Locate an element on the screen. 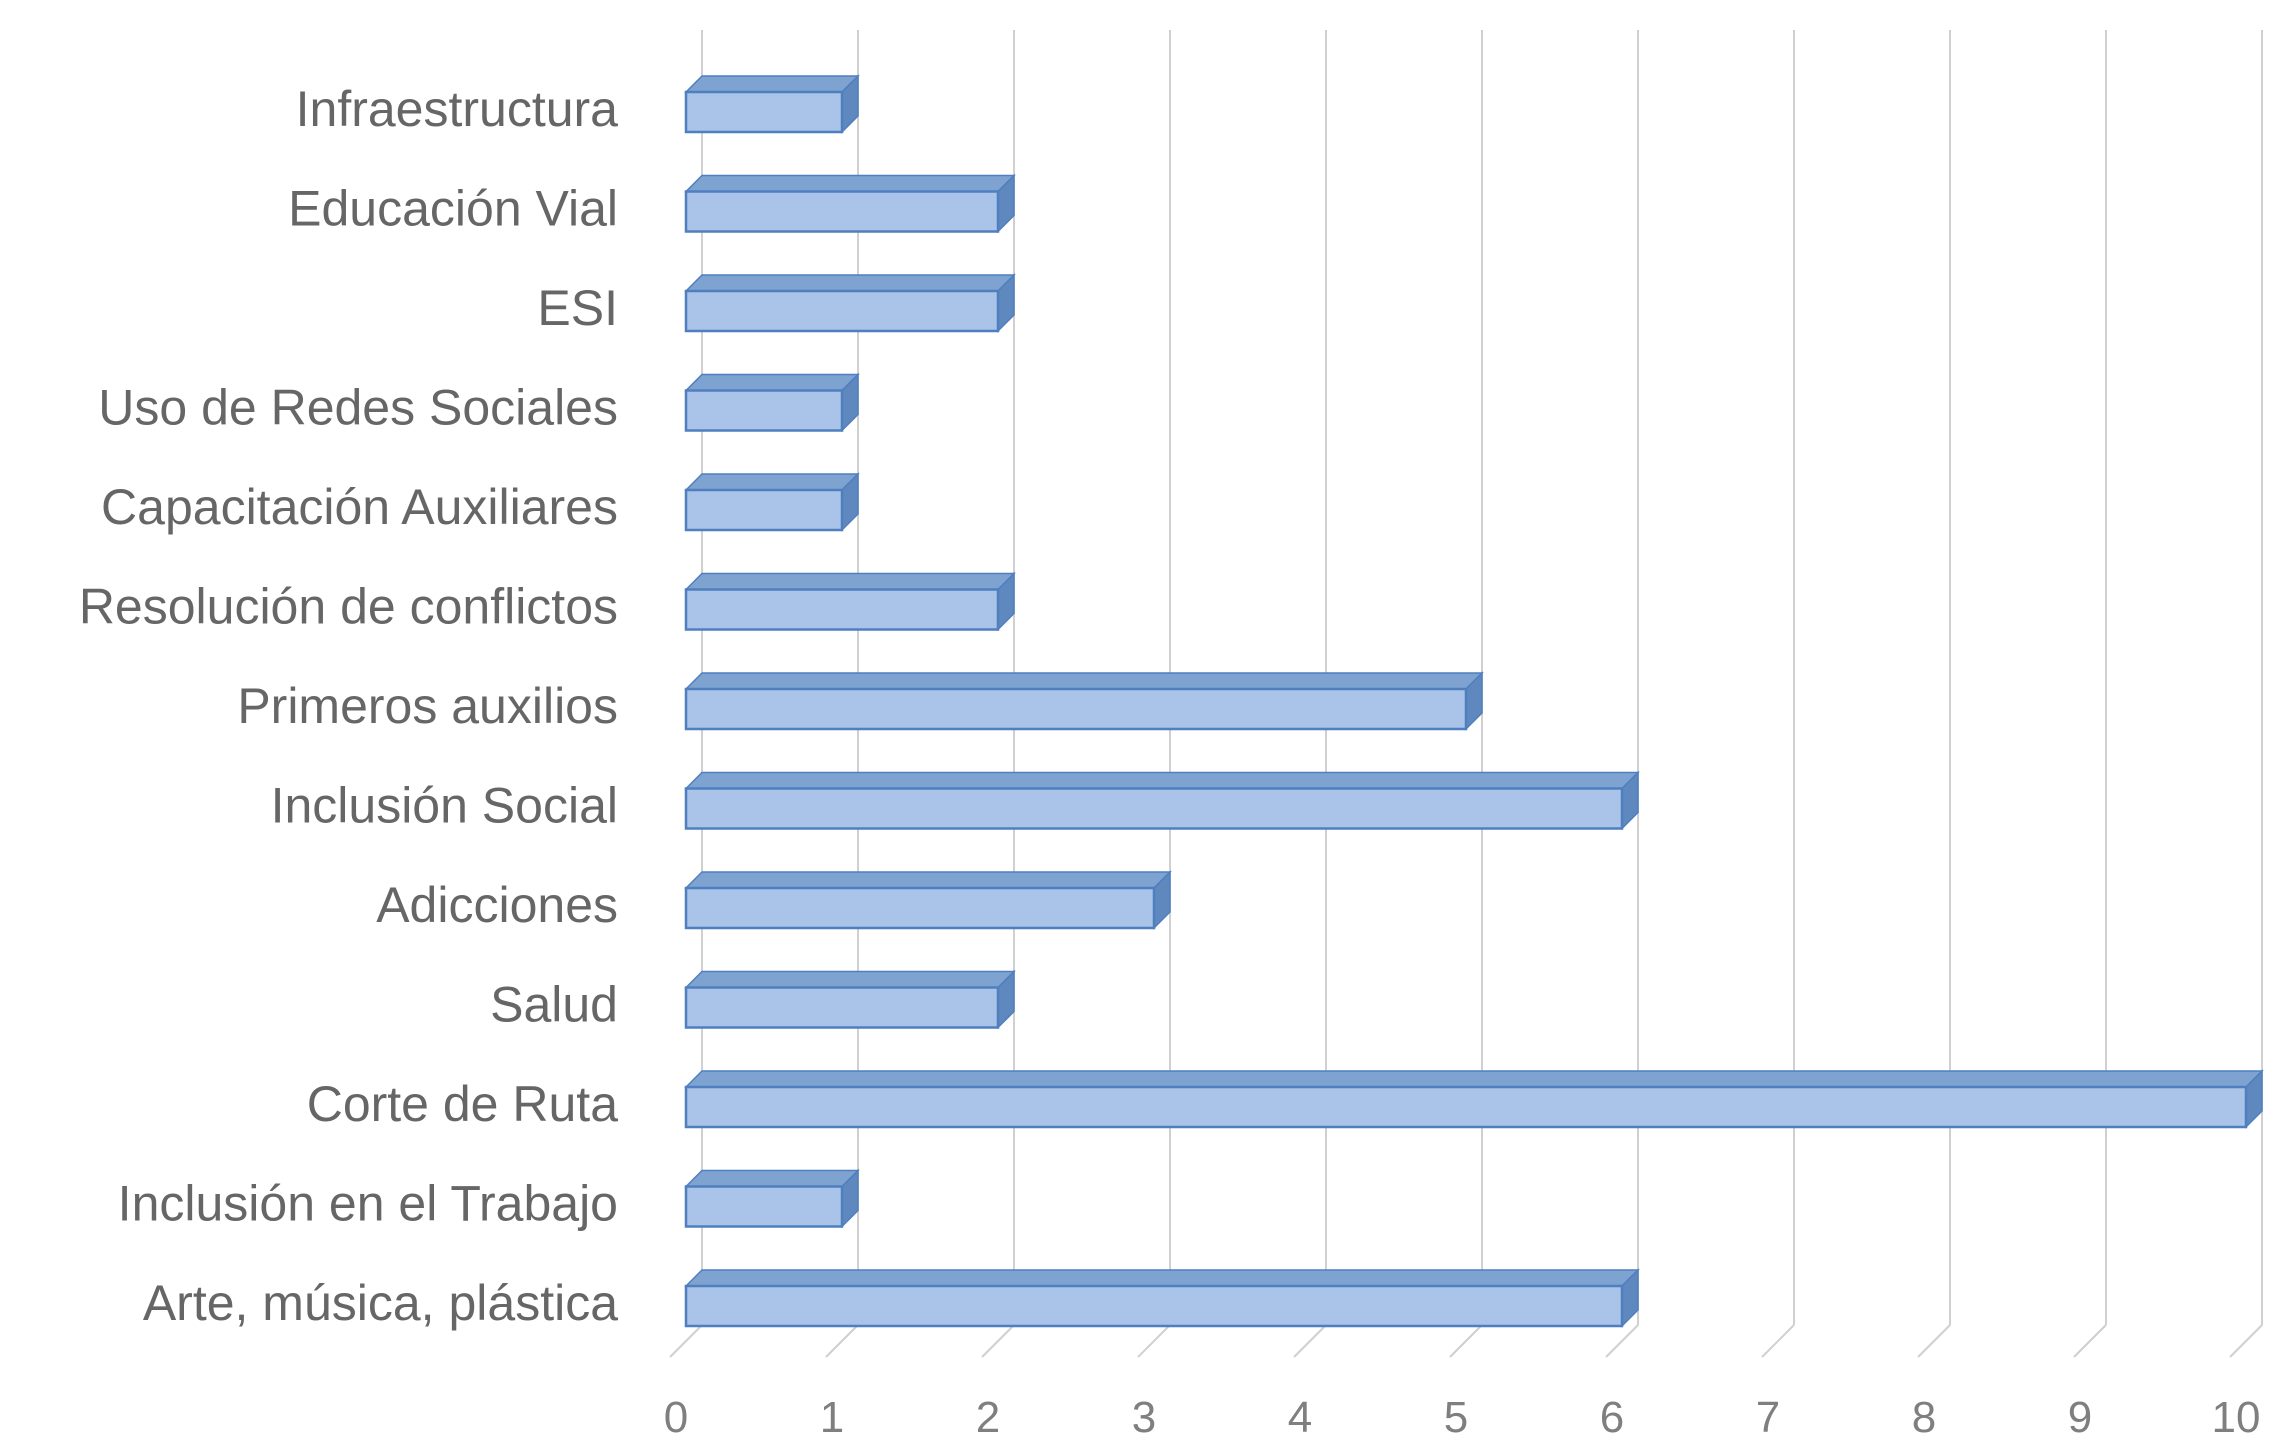 Image resolution: width=2281 pixels, height=1442 pixels. x-tick-label: 10 is located at coordinates (2236, 1417).